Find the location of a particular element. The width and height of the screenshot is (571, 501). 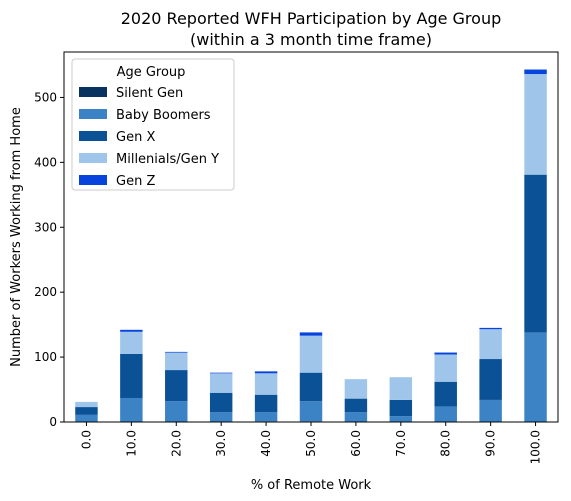

x-tick-label: 10.0 is located at coordinates (131, 443).